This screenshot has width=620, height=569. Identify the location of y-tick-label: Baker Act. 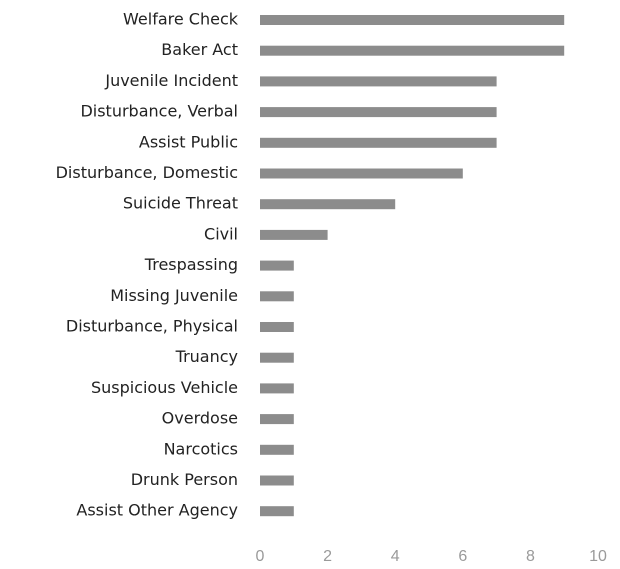
(199, 49).